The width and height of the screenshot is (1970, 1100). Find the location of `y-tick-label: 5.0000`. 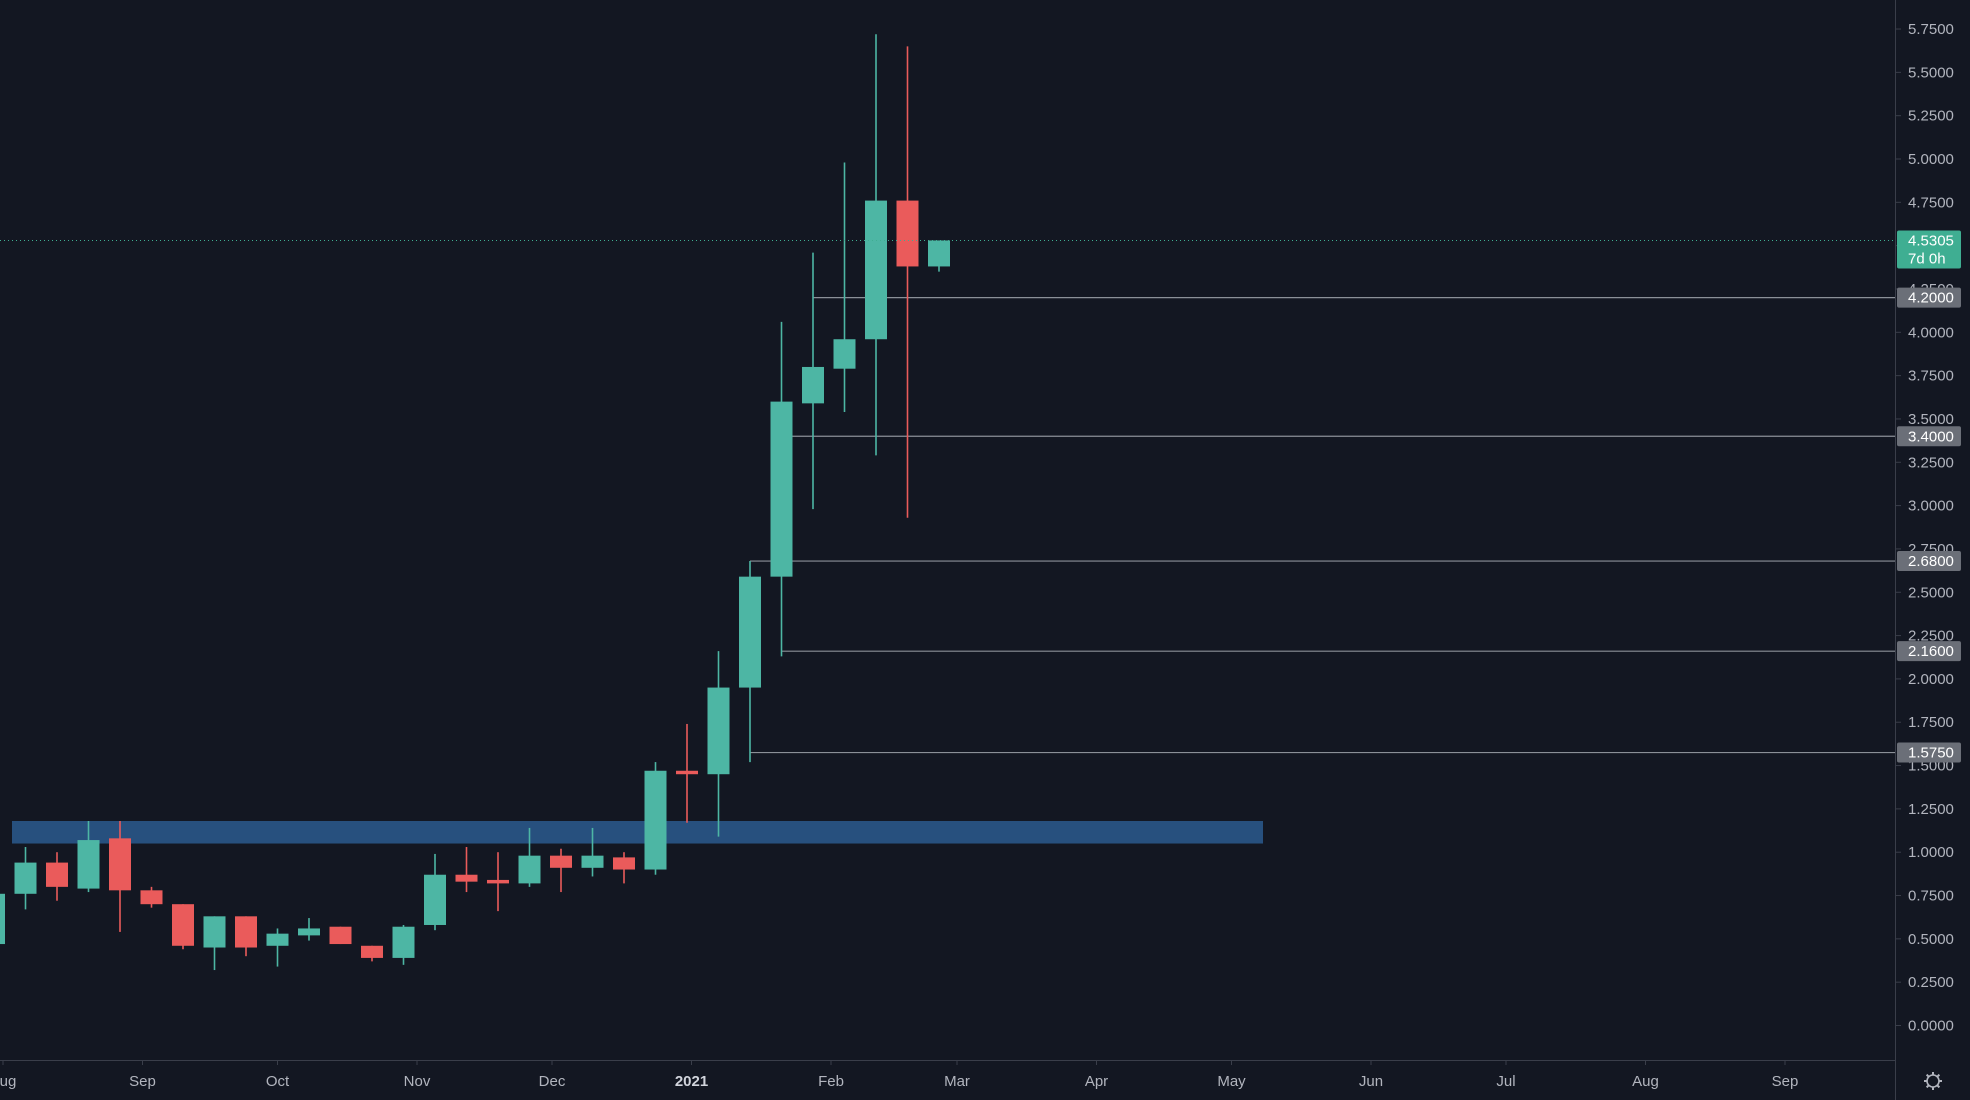

y-tick-label: 5.0000 is located at coordinates (1931, 159).